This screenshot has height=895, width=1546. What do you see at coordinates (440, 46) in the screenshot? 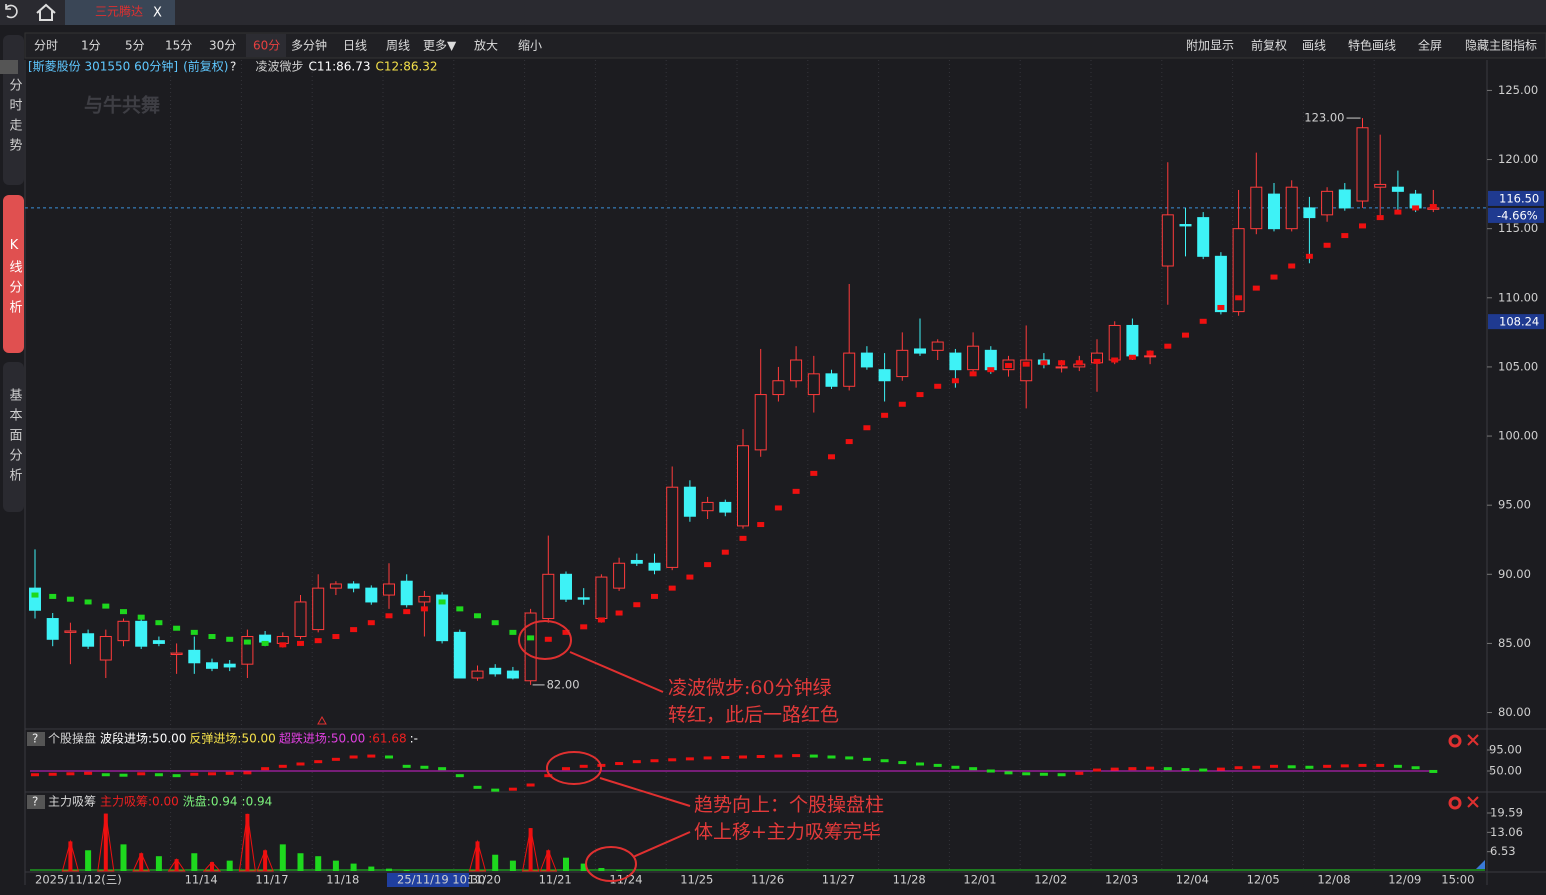
I see `more-button: 更多▼` at bounding box center [440, 46].